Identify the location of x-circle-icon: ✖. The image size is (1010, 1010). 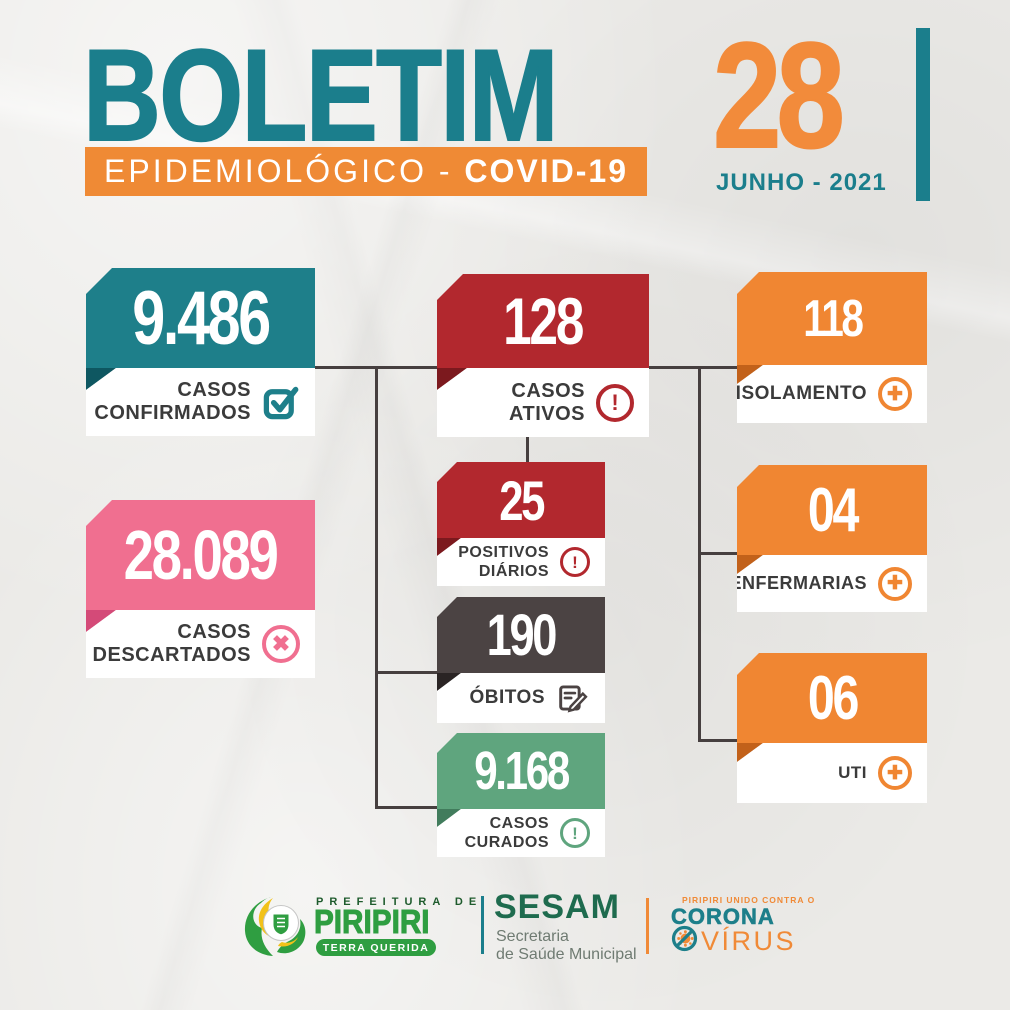
(281, 644).